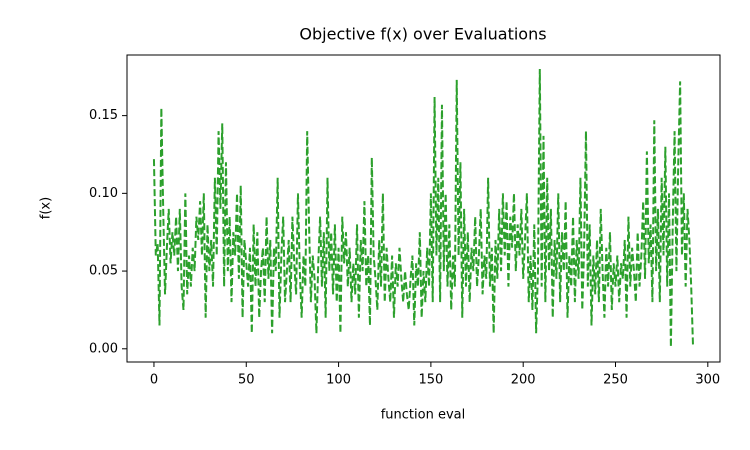 Image resolution: width=750 pixels, height=450 pixels. What do you see at coordinates (246, 380) in the screenshot?
I see `x-tick-label: 50` at bounding box center [246, 380].